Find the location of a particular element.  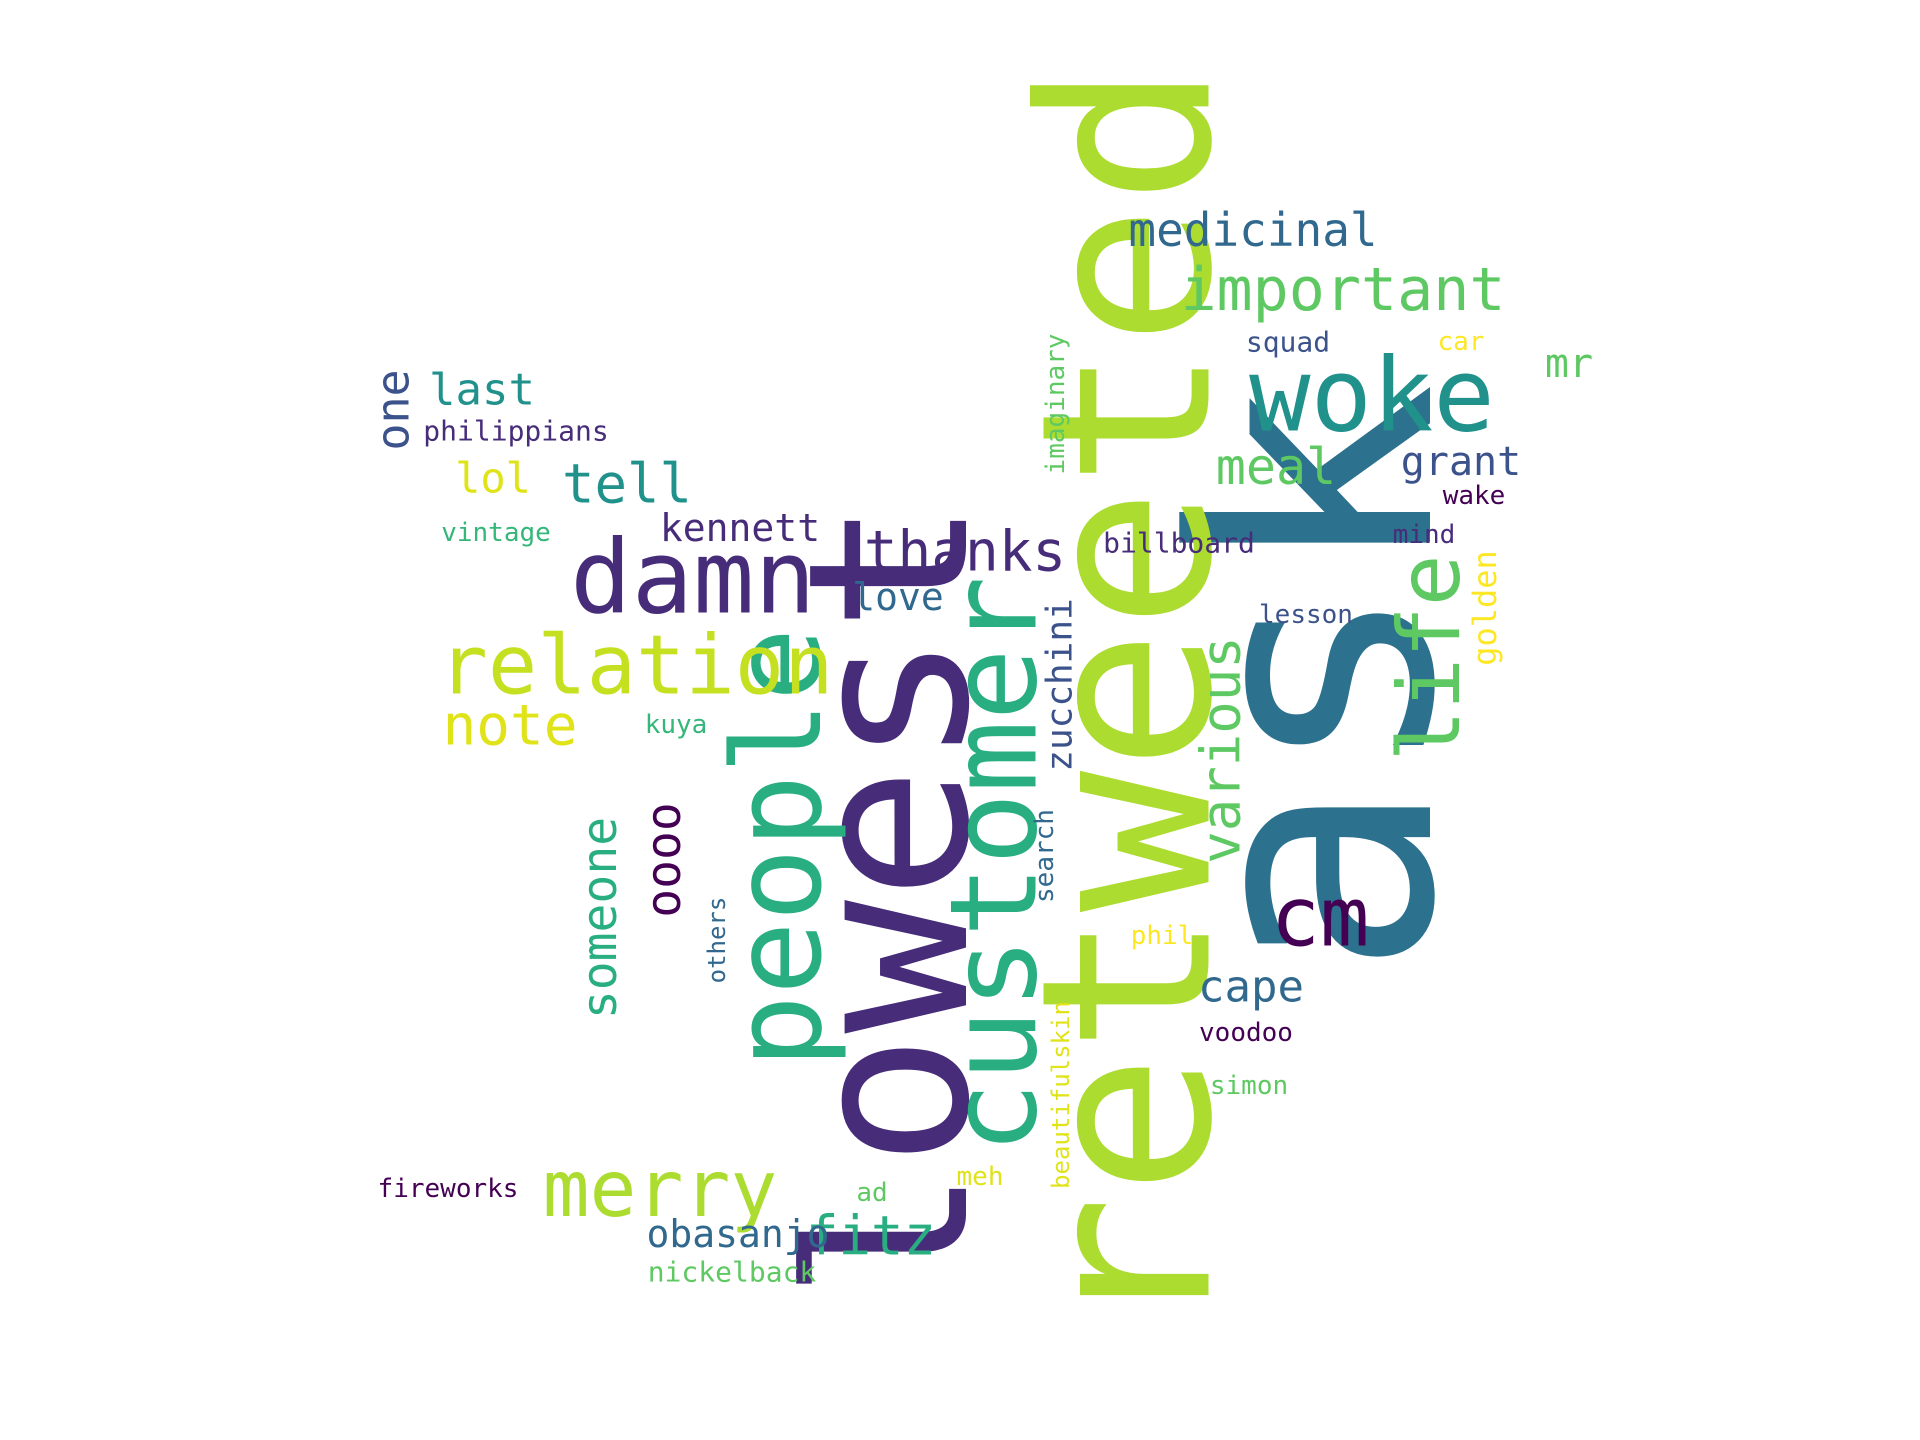

word-squad: squad is located at coordinates (1288, 342).